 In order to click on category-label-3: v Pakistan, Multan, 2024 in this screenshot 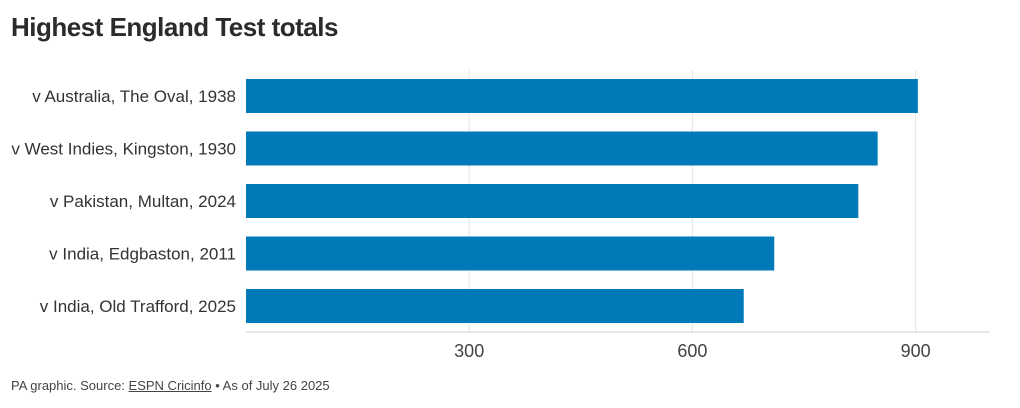, I will do `click(143, 201)`.